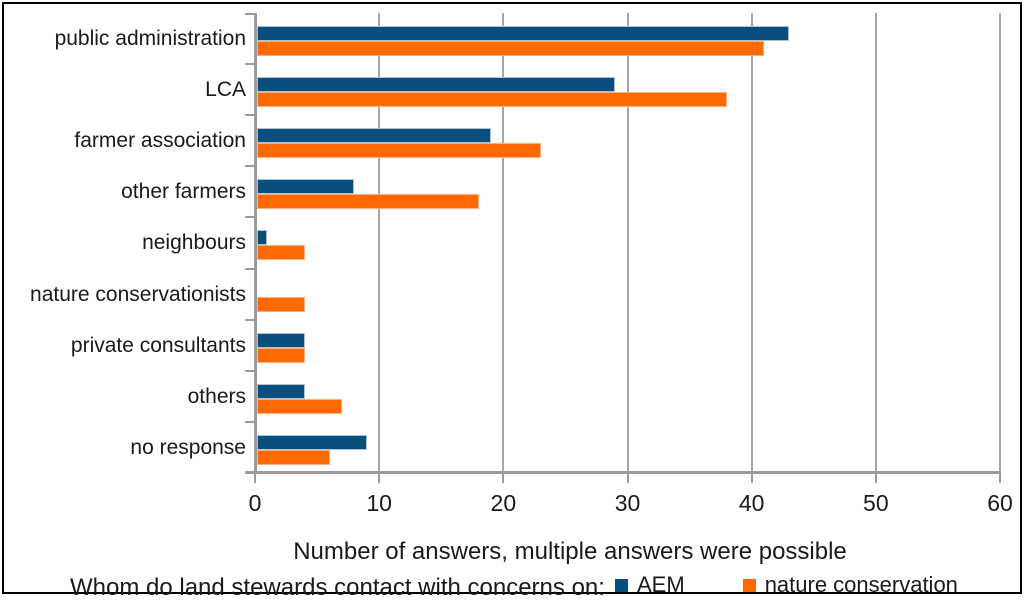 The width and height of the screenshot is (1024, 609). What do you see at coordinates (876, 503) in the screenshot?
I see `x-tick-label-50: 50` at bounding box center [876, 503].